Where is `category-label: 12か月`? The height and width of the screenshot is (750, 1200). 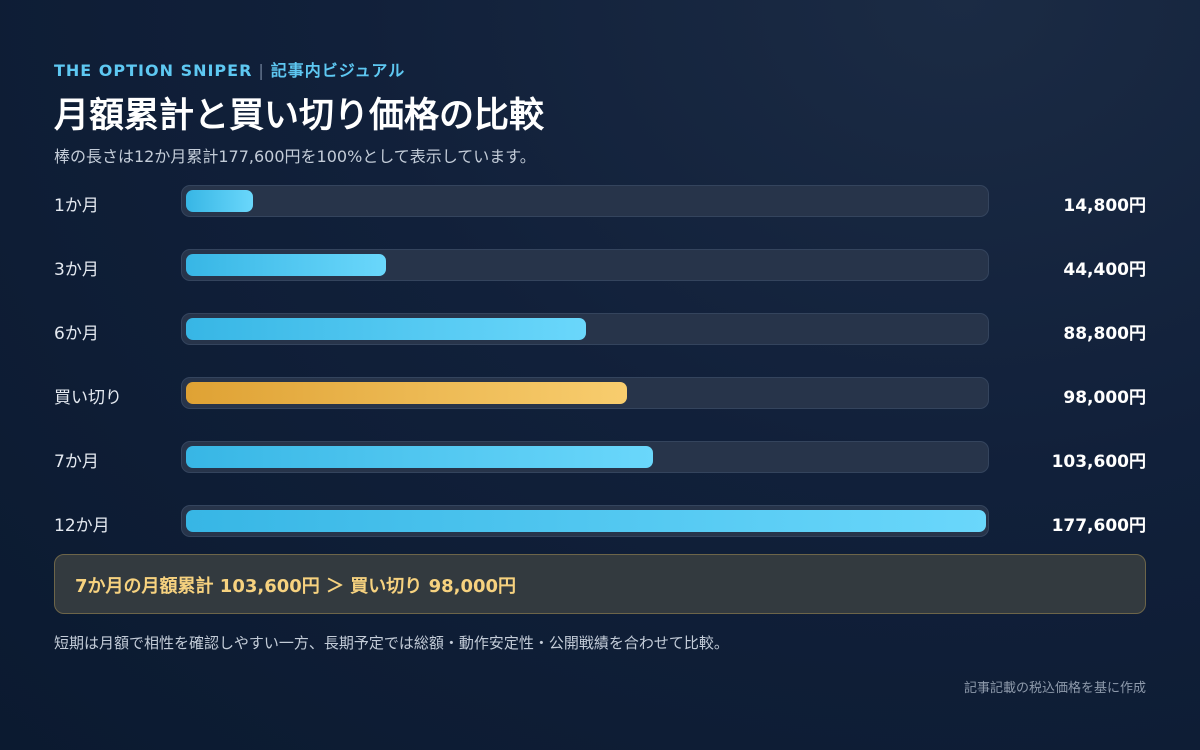 category-label: 12か月 is located at coordinates (82, 526).